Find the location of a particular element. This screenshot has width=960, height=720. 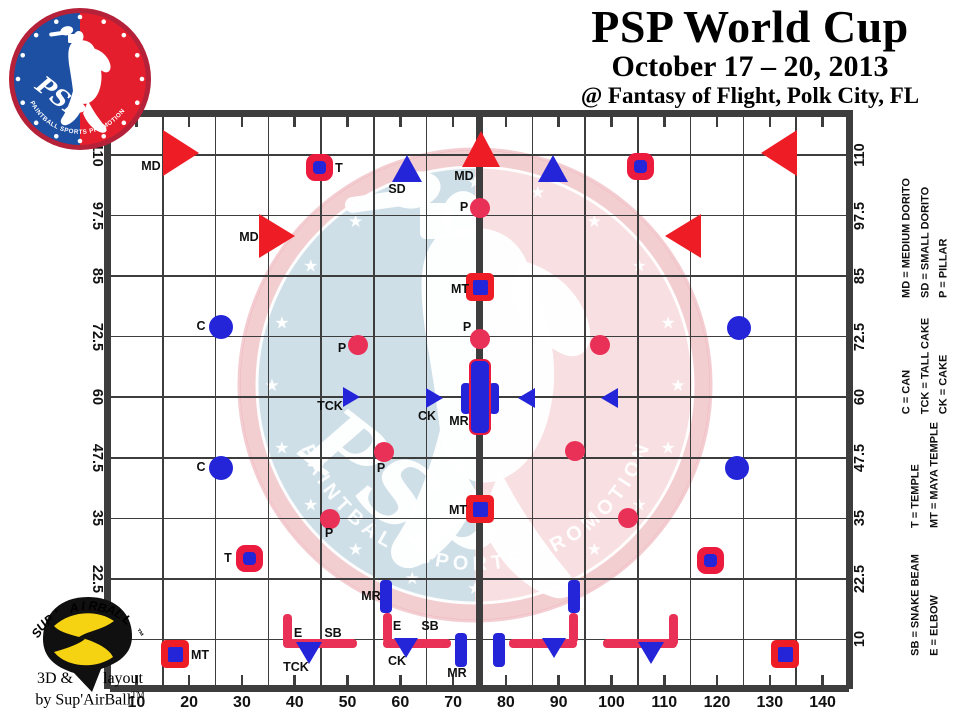

supair-credit: 3D & layout by Sup'AirBallTM is located at coordinates (90, 689).